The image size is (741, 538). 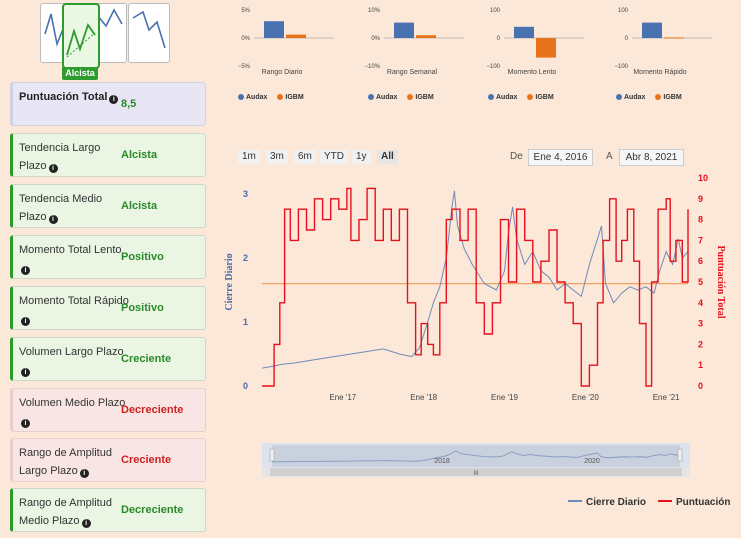 What do you see at coordinates (272, 455) in the screenshot?
I see `navigator-handle-left` at bounding box center [272, 455].